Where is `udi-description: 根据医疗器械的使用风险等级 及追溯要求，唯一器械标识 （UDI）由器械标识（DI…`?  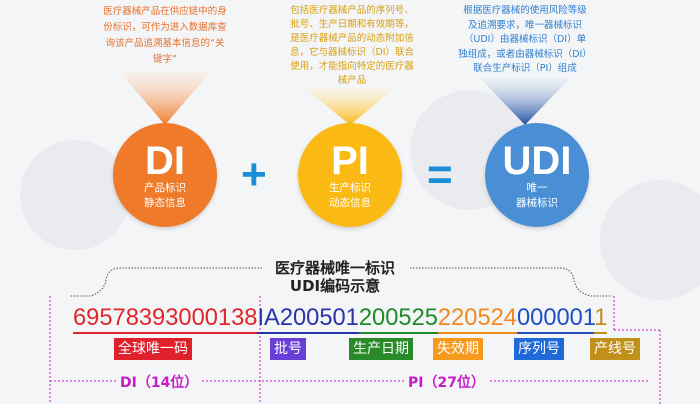 udi-description: 根据医疗器械的使用风险等级 及追溯要求，唯一器械标识 （UDI）由器械标识（DI… is located at coordinates (525, 40).